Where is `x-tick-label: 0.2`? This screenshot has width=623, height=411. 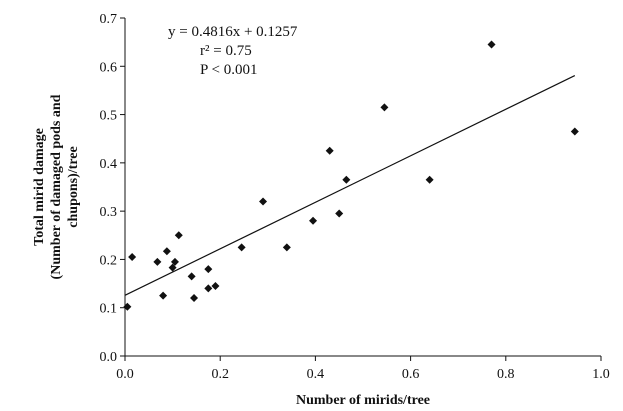 x-tick-label: 0.2 is located at coordinates (220, 374).